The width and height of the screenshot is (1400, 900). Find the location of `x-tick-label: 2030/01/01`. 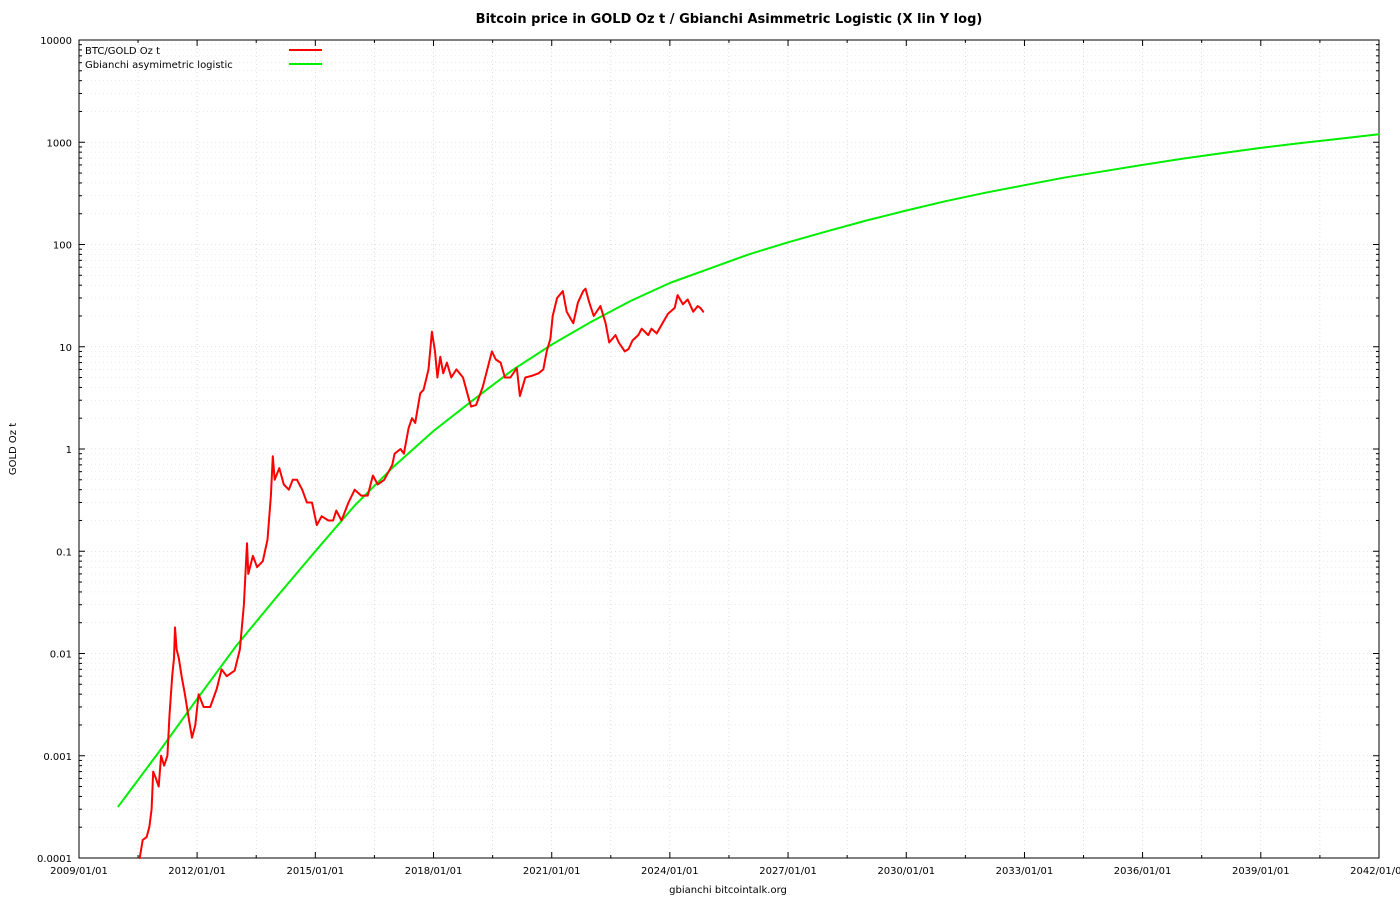

x-tick-label: 2030/01/01 is located at coordinates (906, 871).